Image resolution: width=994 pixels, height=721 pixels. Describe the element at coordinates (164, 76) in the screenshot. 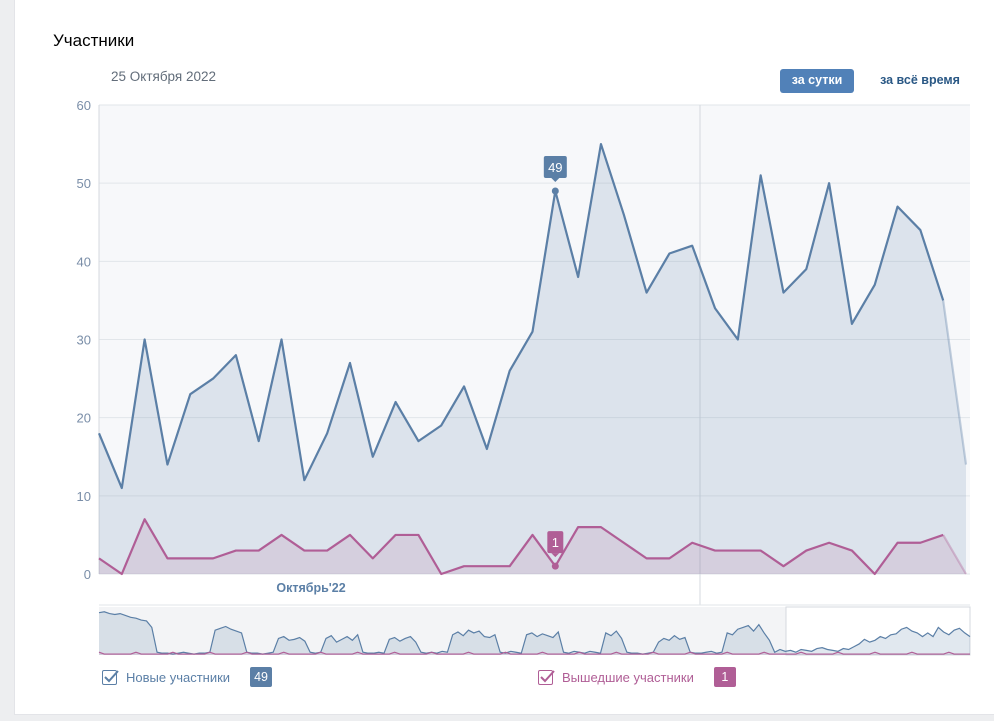

I see `current-date: 25 Октября 2022` at that location.